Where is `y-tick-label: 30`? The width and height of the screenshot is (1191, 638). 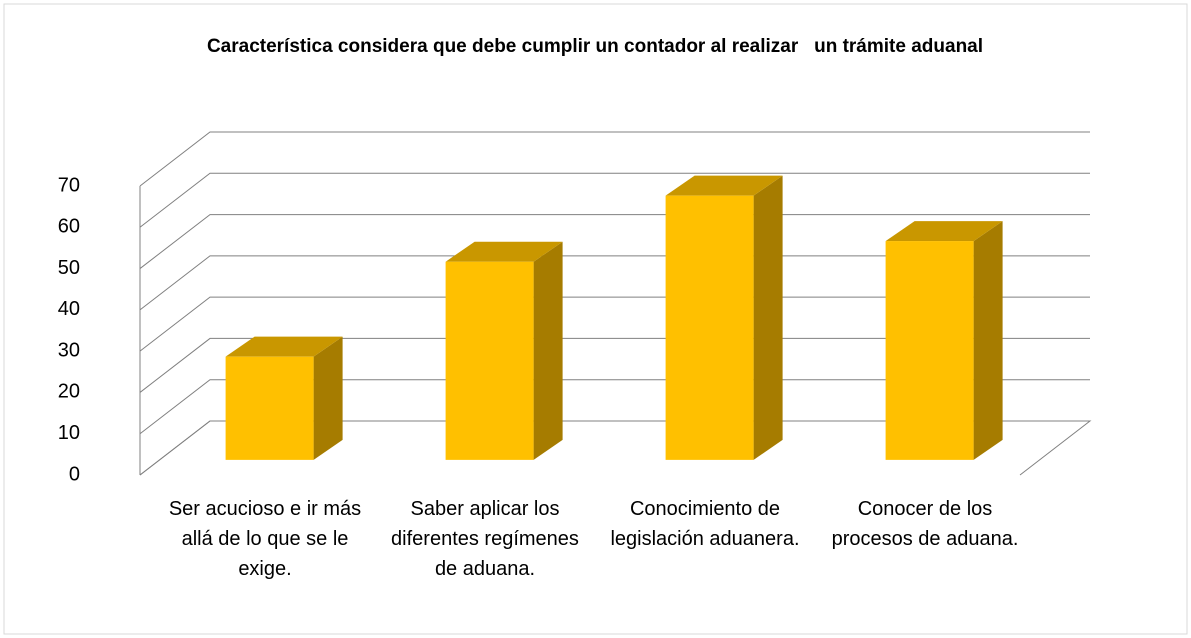 y-tick-label: 30 is located at coordinates (69, 350).